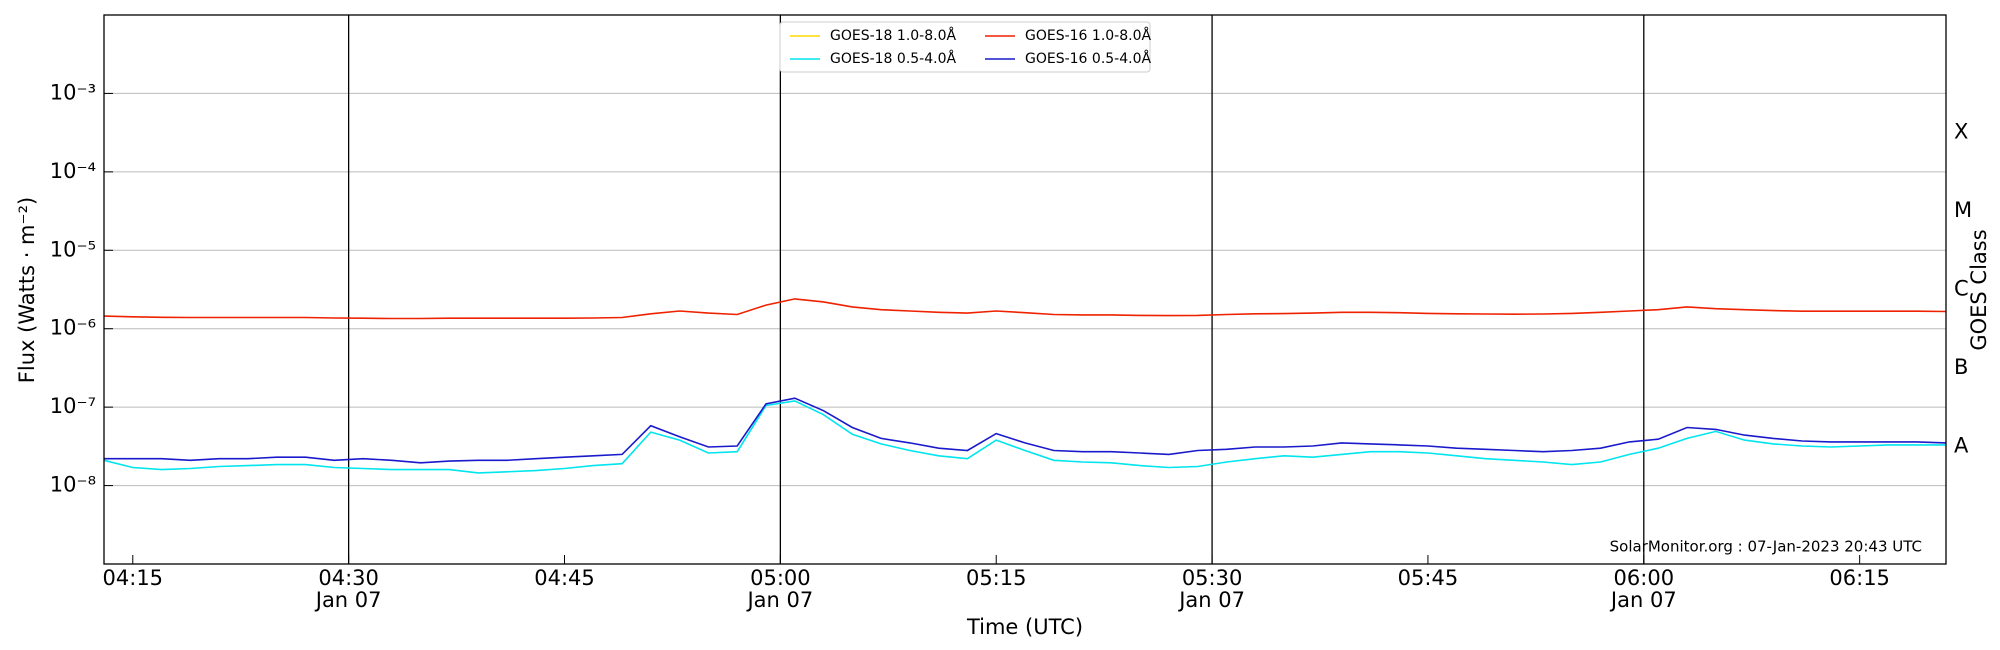  What do you see at coordinates (1979, 289) in the screenshot?
I see `y2-axis-label: GOES Class` at bounding box center [1979, 289].